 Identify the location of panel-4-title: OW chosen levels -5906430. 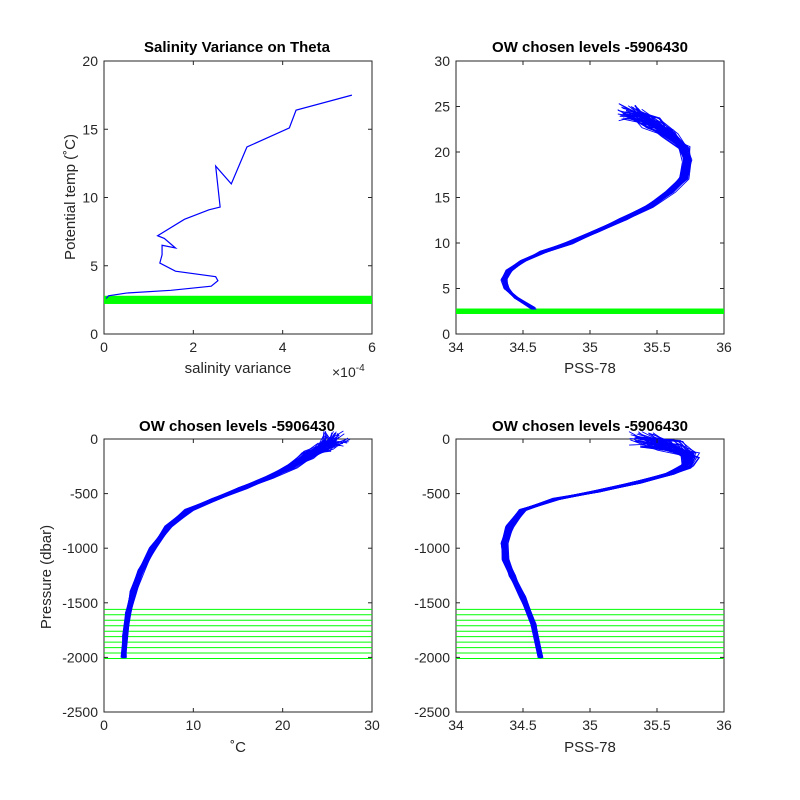
(590, 426).